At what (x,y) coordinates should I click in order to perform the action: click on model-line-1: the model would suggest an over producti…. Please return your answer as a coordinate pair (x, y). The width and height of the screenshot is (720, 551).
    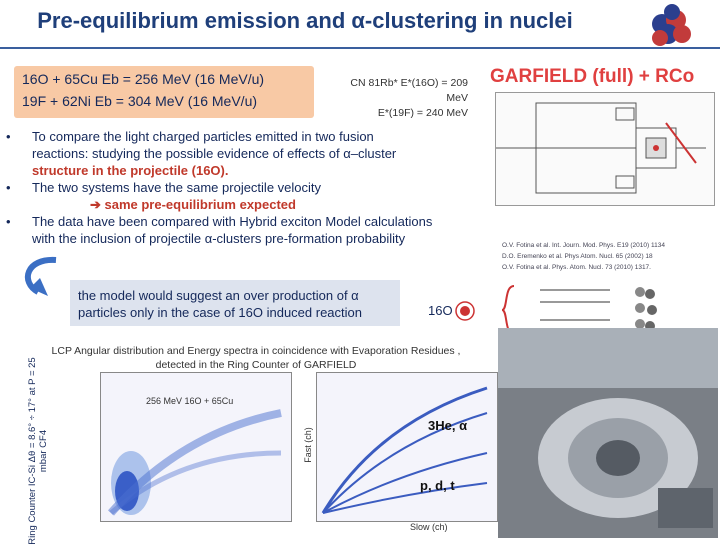
    Looking at the image, I should click on (218, 295).